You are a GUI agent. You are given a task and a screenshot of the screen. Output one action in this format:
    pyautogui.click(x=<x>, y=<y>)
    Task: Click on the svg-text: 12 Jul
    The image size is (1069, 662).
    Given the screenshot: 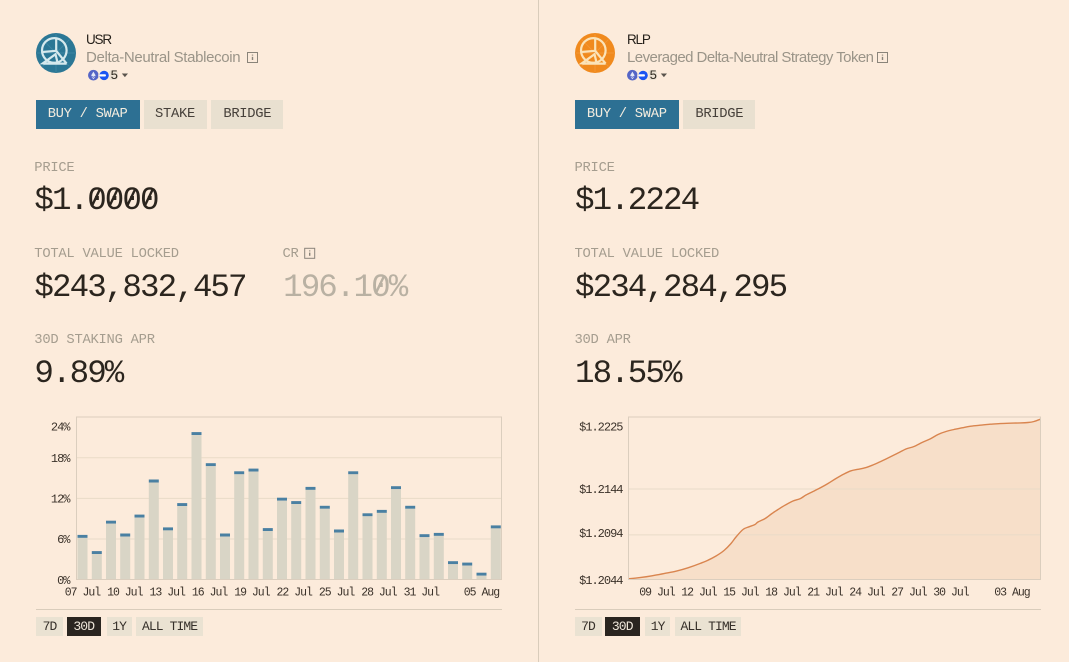 What is the action you would take?
    pyautogui.click(x=699, y=592)
    